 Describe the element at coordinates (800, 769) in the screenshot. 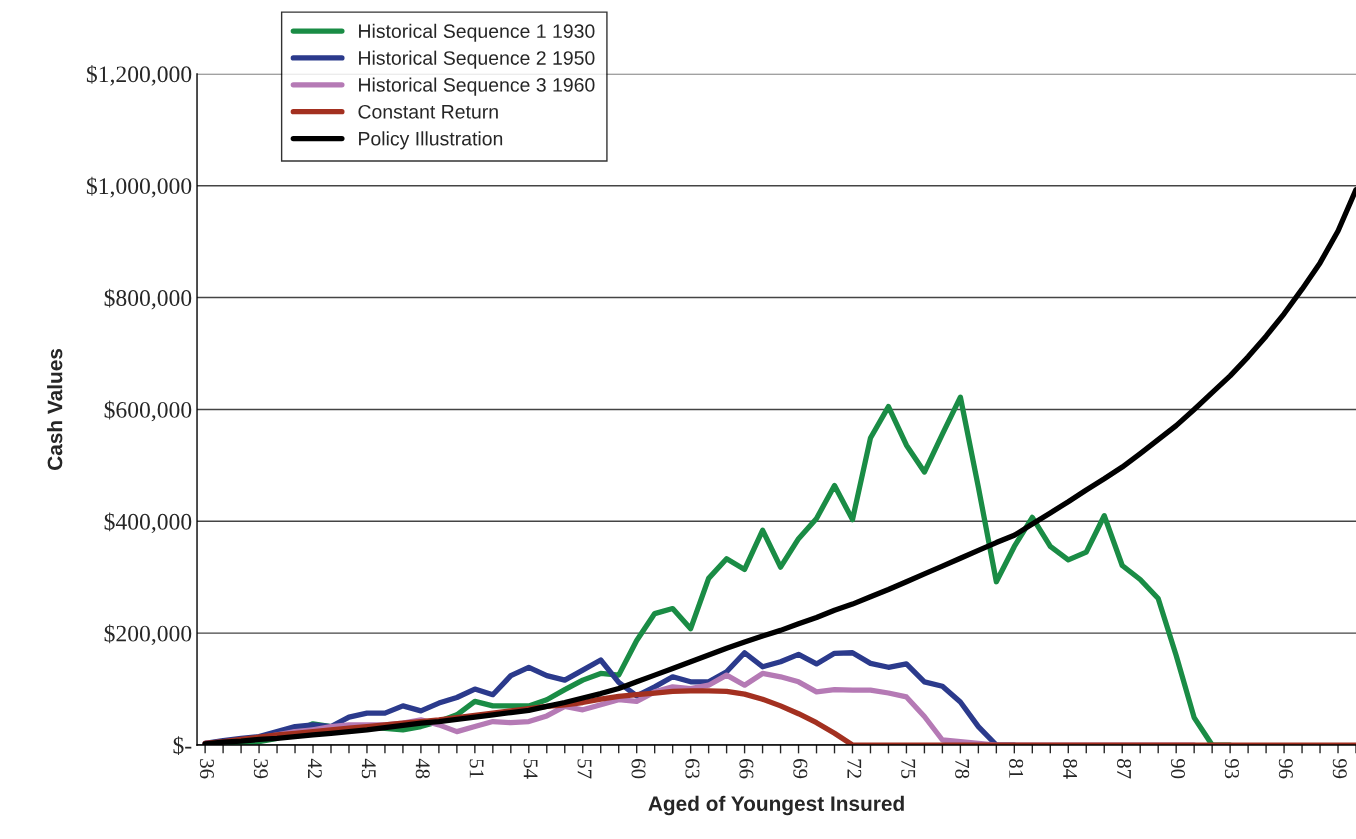

I see `x-tick-label: 69` at that location.